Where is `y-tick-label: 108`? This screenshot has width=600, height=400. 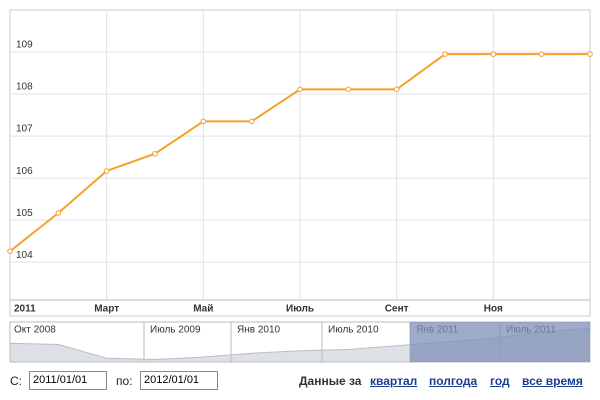 y-tick-label: 108 is located at coordinates (24, 87).